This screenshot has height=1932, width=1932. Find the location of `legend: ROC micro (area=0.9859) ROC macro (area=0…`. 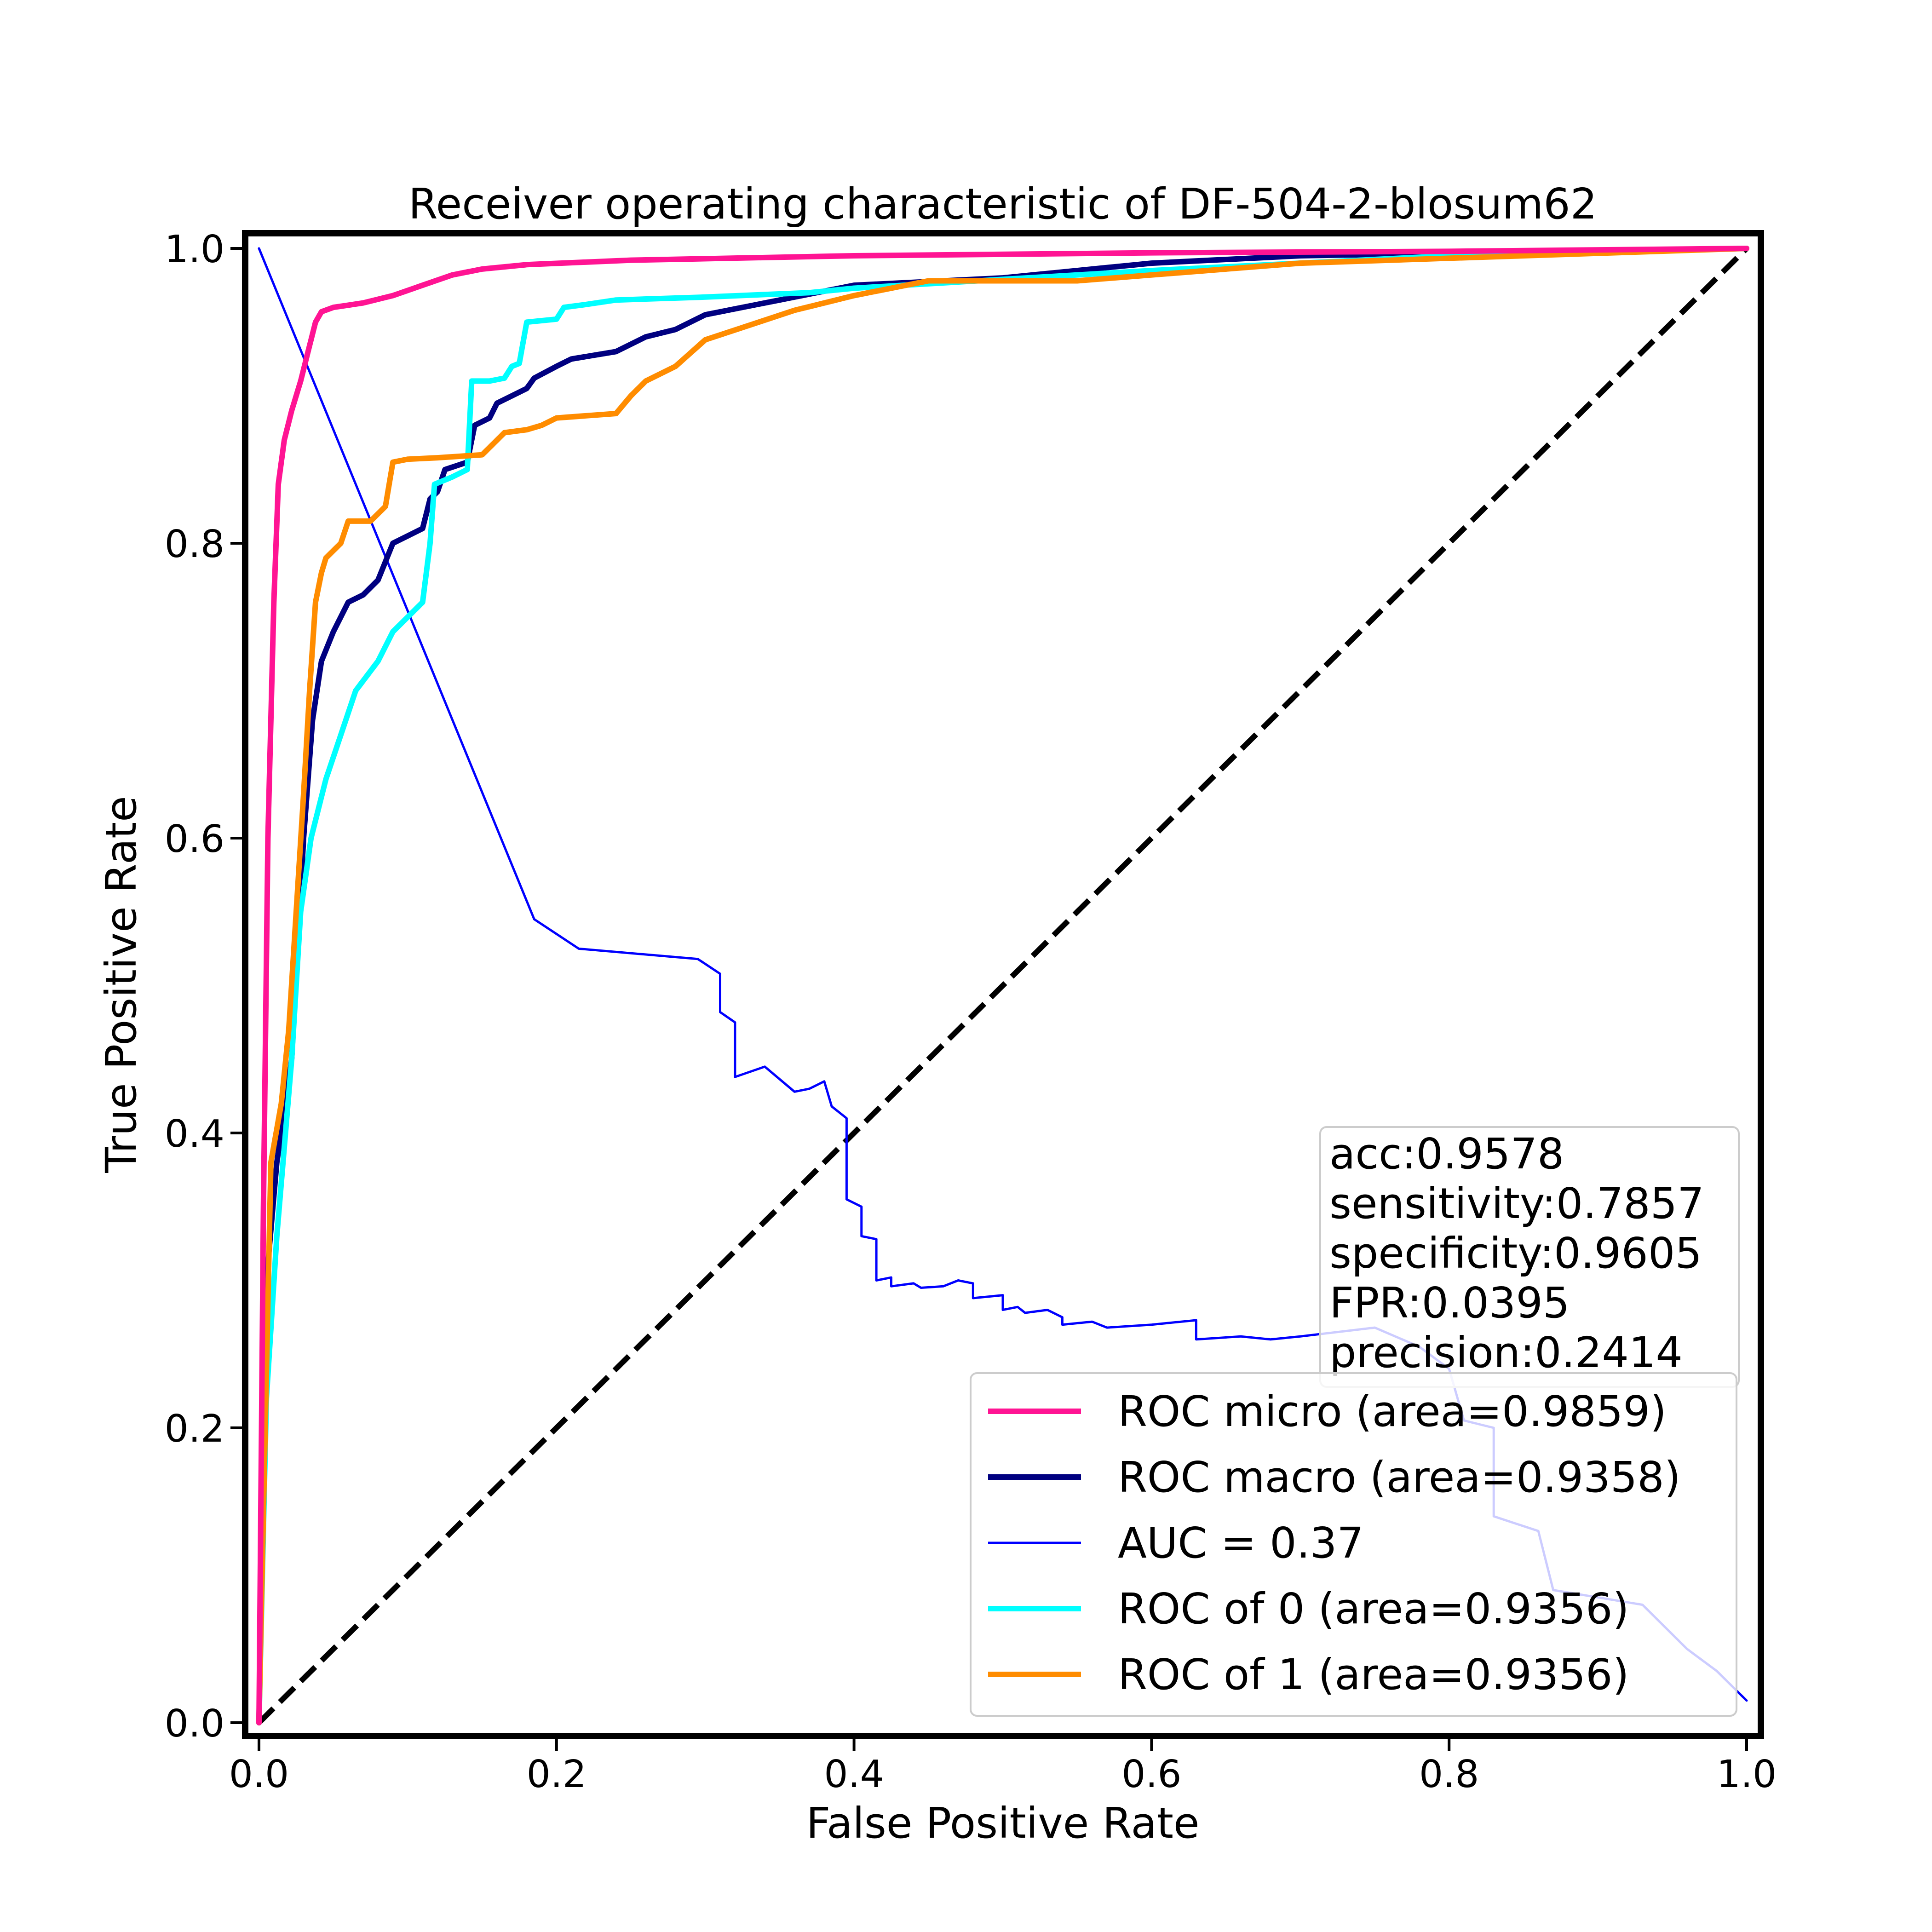

legend: ROC micro (area=0.9859) ROC macro (area=0… is located at coordinates (1353, 1544).